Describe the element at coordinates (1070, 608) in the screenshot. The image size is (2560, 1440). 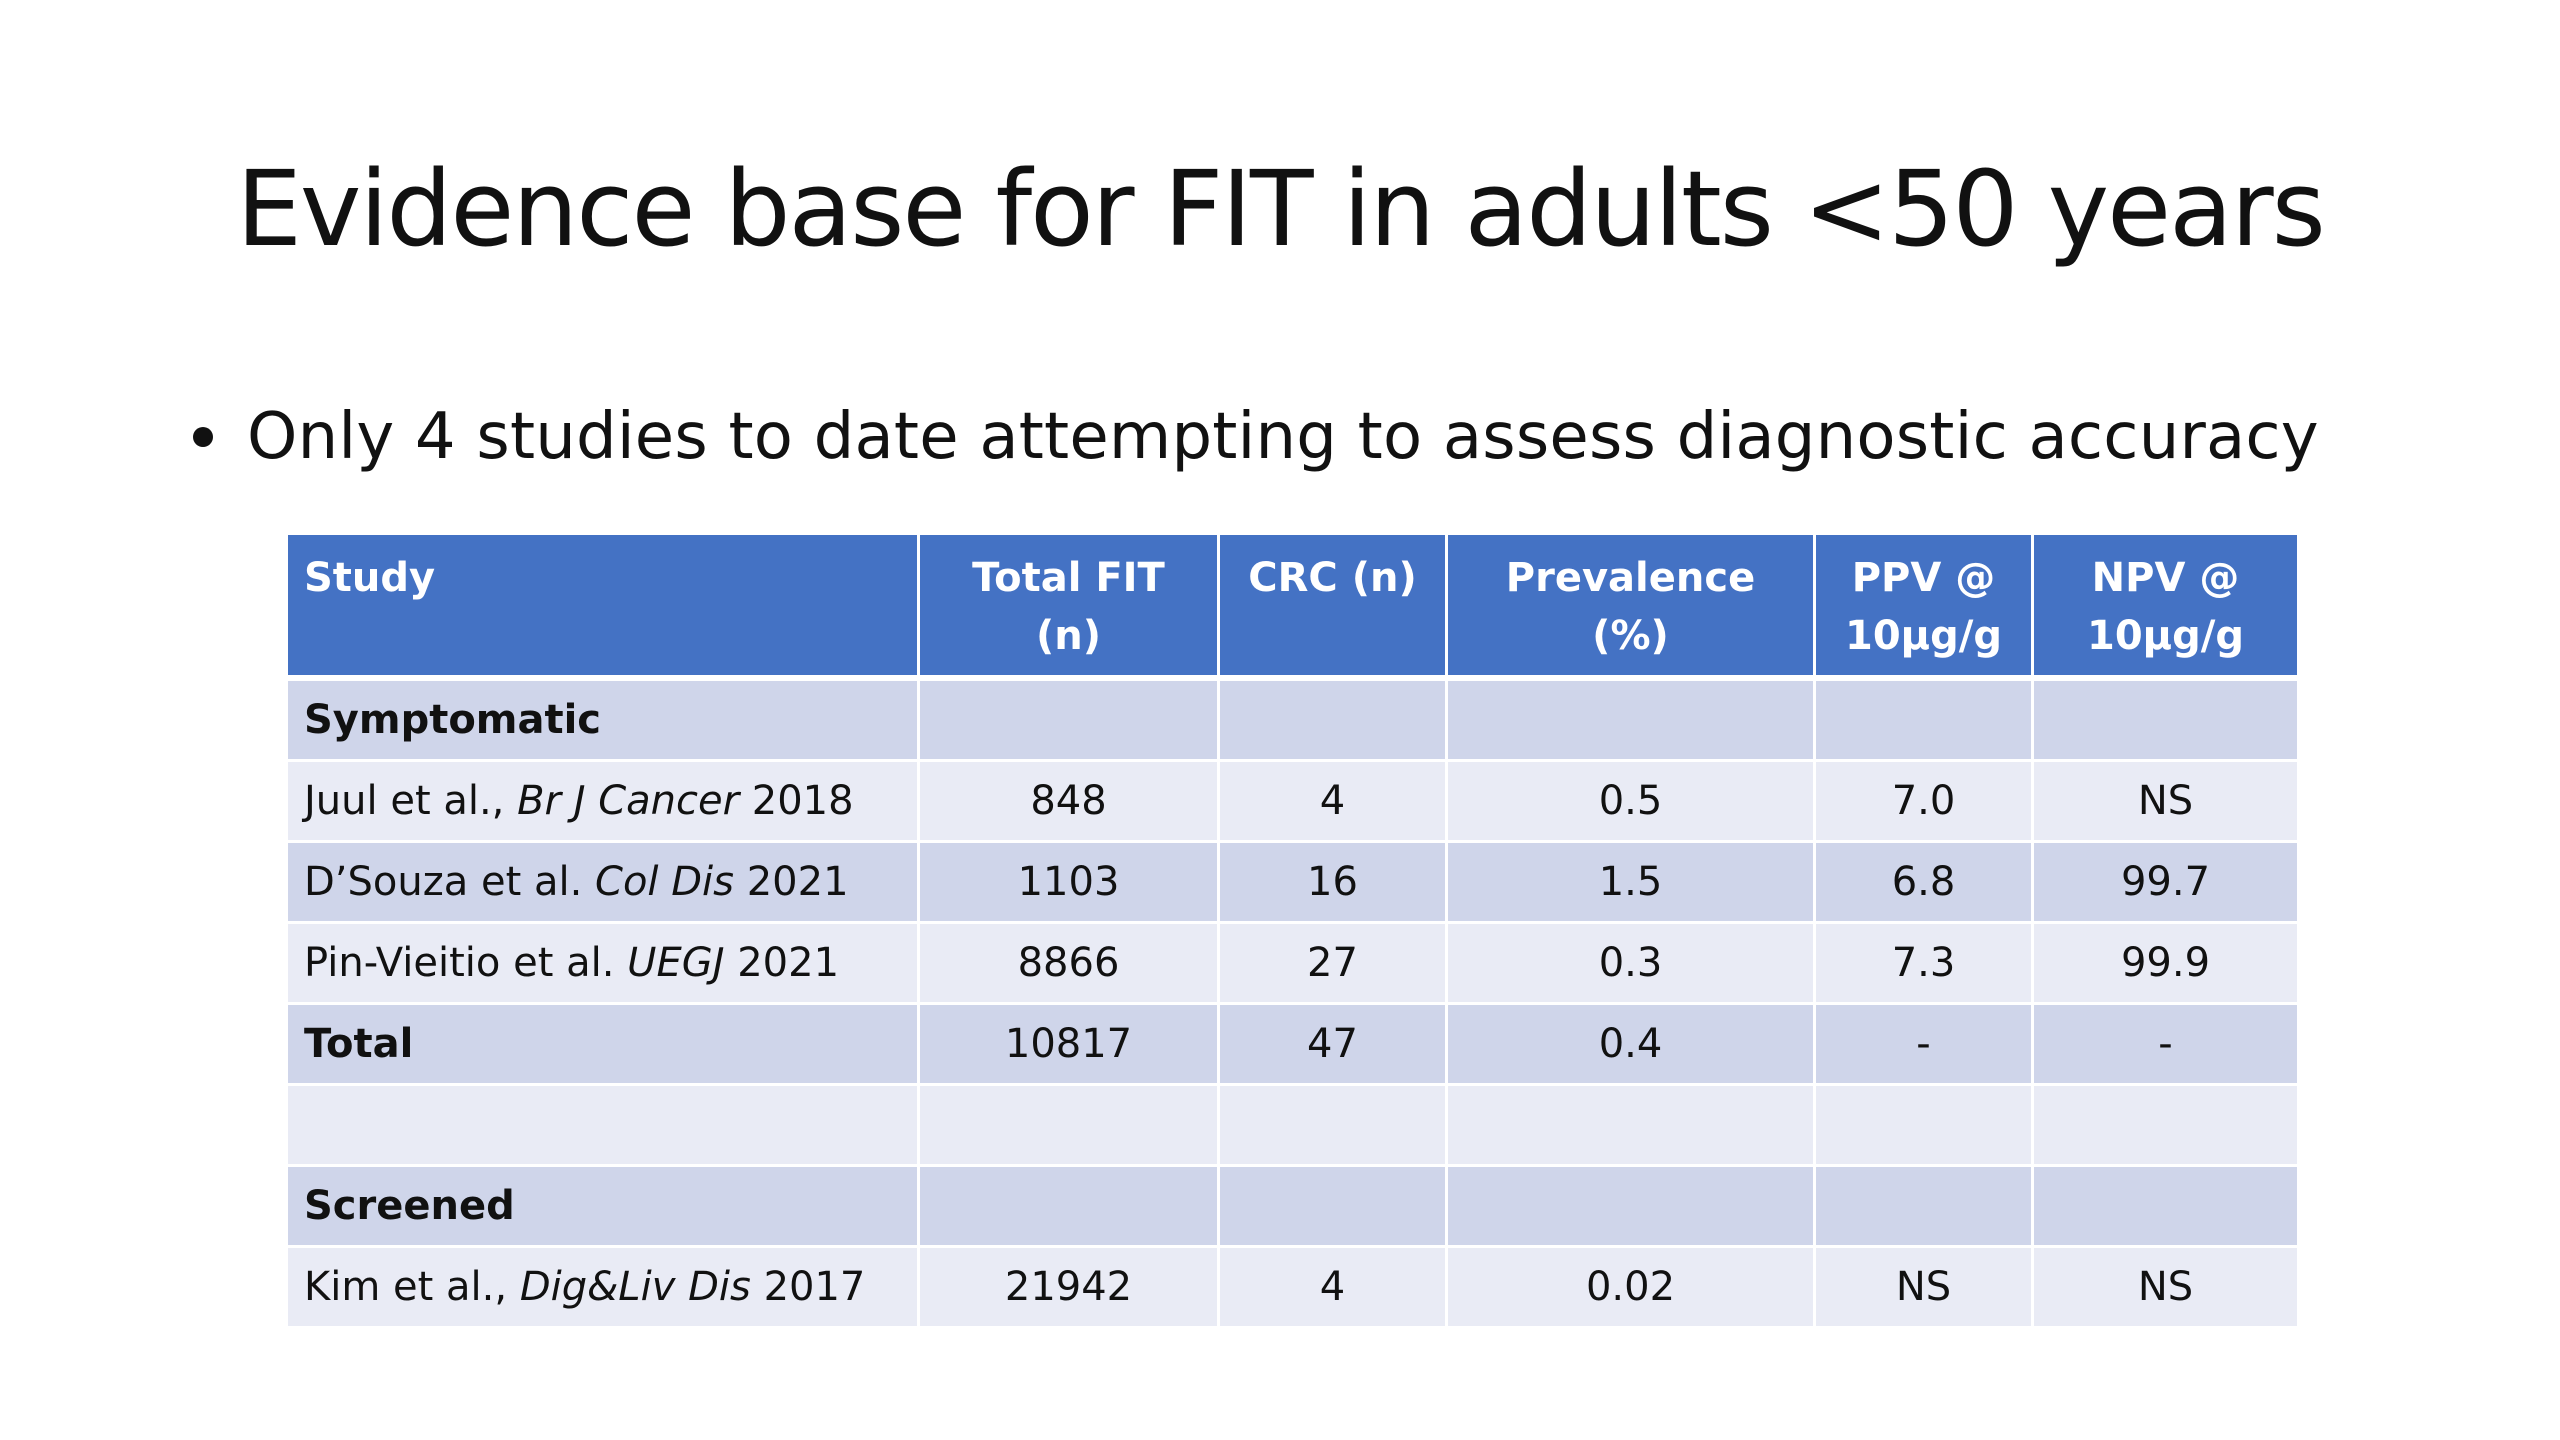
I see `header-total-fit: Total FIT (n)` at that location.